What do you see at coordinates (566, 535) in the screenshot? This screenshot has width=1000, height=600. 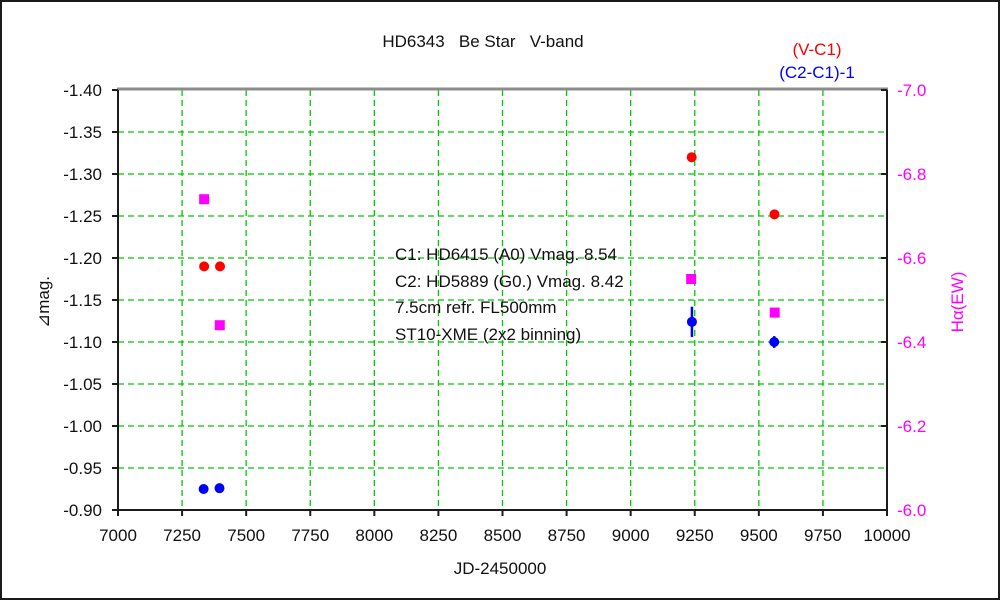 I see `x-tick-label: 8750` at bounding box center [566, 535].